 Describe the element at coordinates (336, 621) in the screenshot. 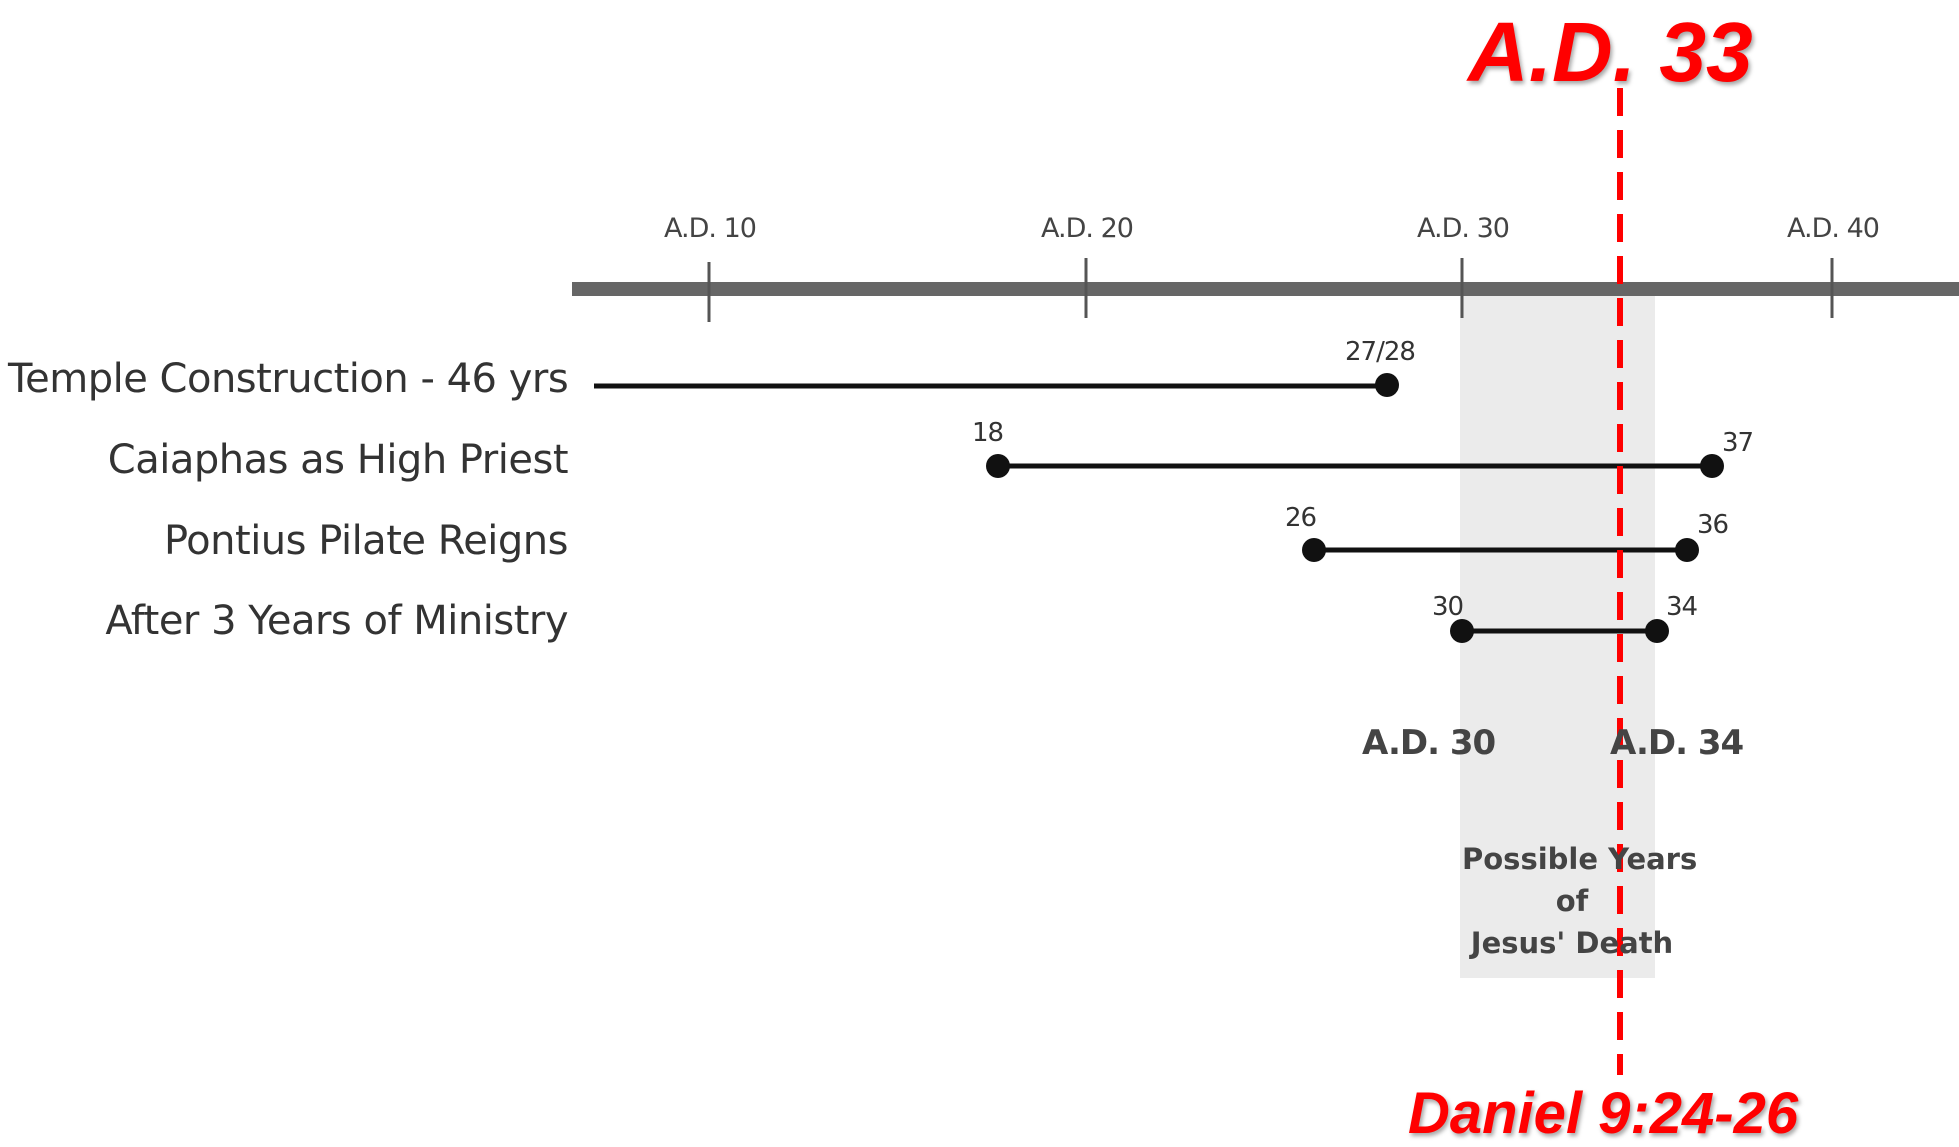

I see `row-label-ministry: After 3 Years of Ministry` at that location.